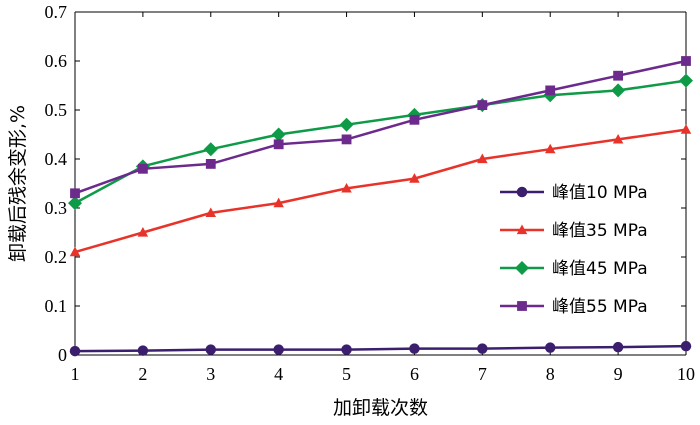 This screenshot has width=700, height=425. What do you see at coordinates (56, 61) in the screenshot?
I see `y-tick-label: 0.6` at bounding box center [56, 61].